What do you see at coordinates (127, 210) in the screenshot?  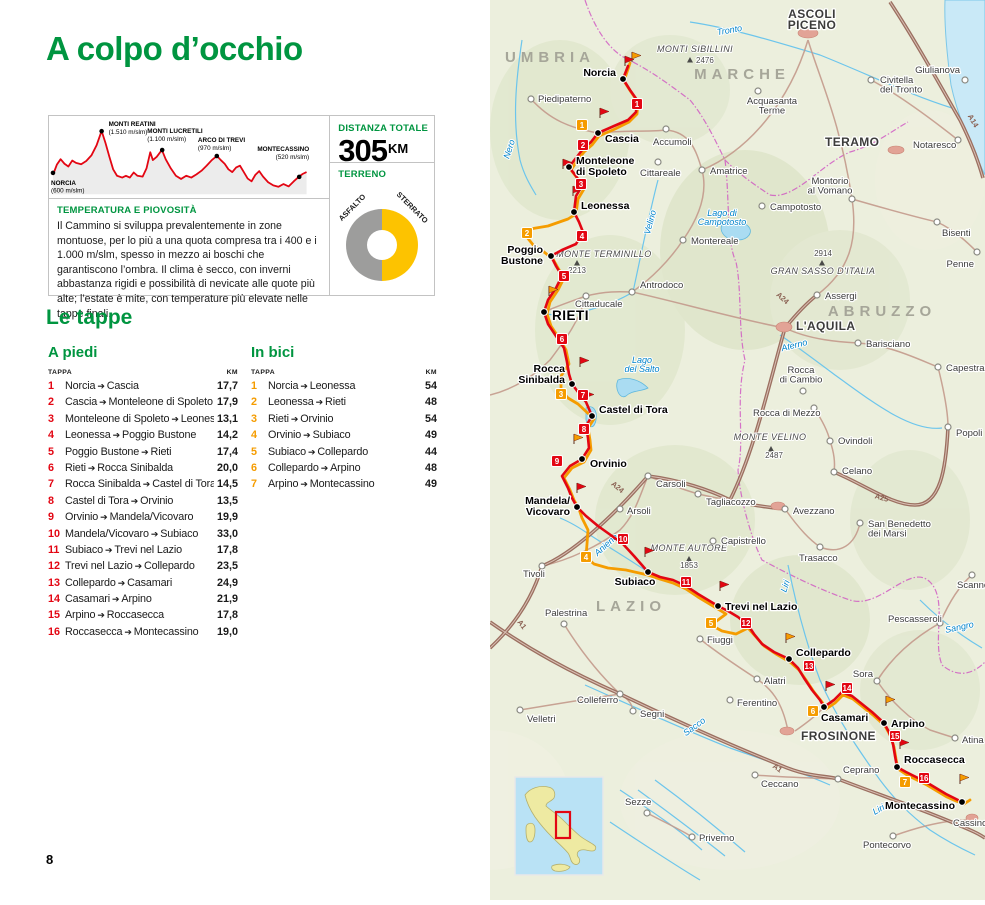 I see `climate-label: TEMPERATURA E PIOVOSITÀ` at bounding box center [127, 210].